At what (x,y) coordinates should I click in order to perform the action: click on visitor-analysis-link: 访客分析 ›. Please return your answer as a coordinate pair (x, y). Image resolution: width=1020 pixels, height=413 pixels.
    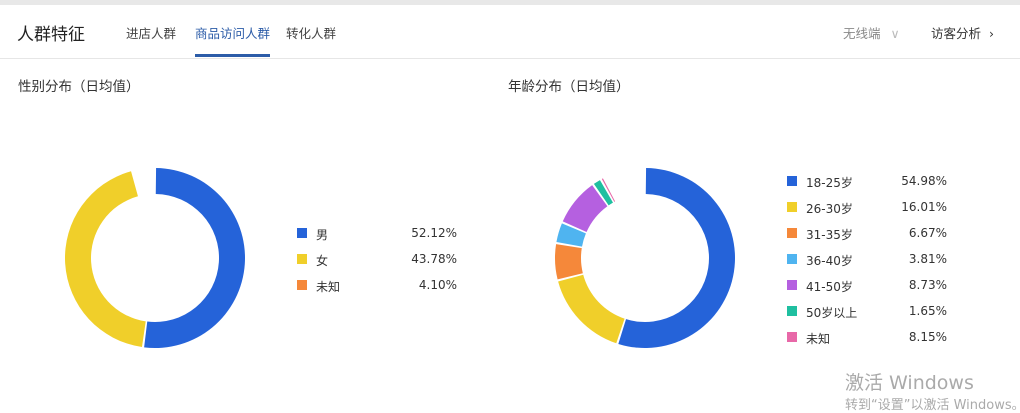
    Looking at the image, I should click on (962, 32).